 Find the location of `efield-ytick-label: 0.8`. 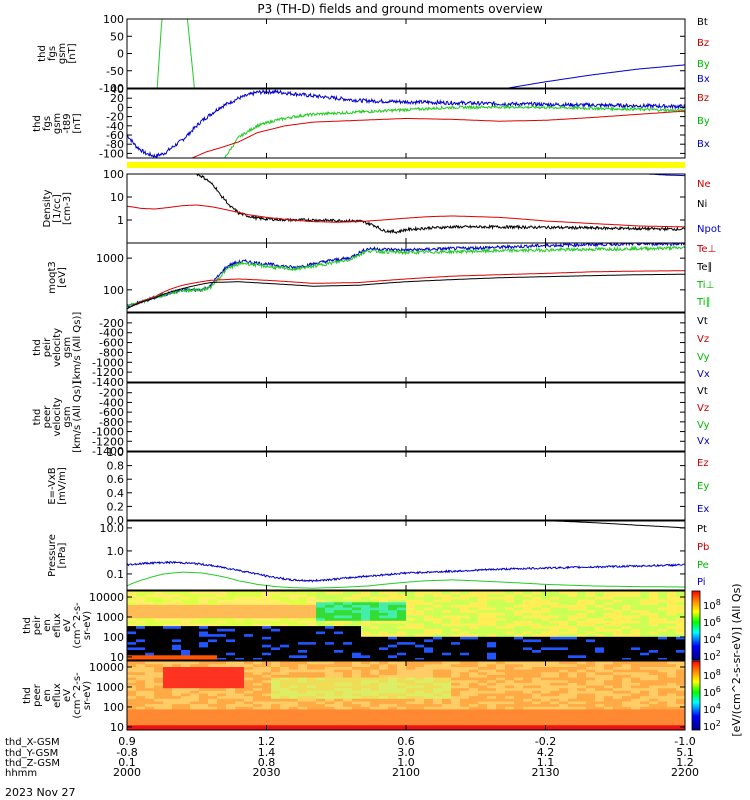

efield-ytick-label: 0.8 is located at coordinates (116, 466).